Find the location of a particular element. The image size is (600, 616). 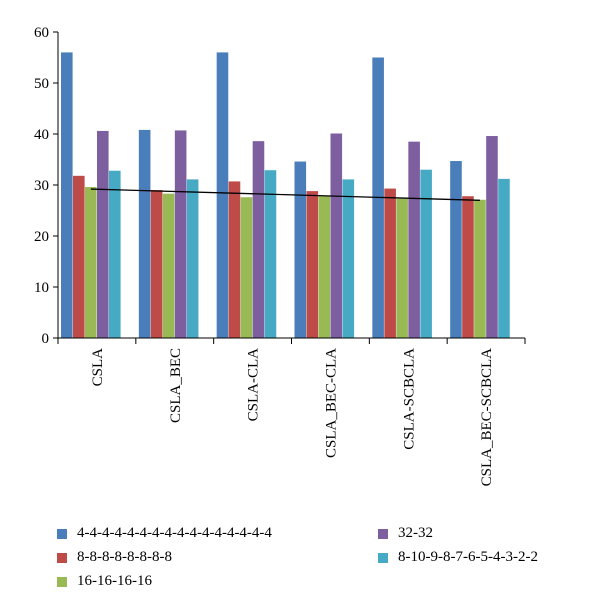

y-tick-label: 20 is located at coordinates (41, 237).